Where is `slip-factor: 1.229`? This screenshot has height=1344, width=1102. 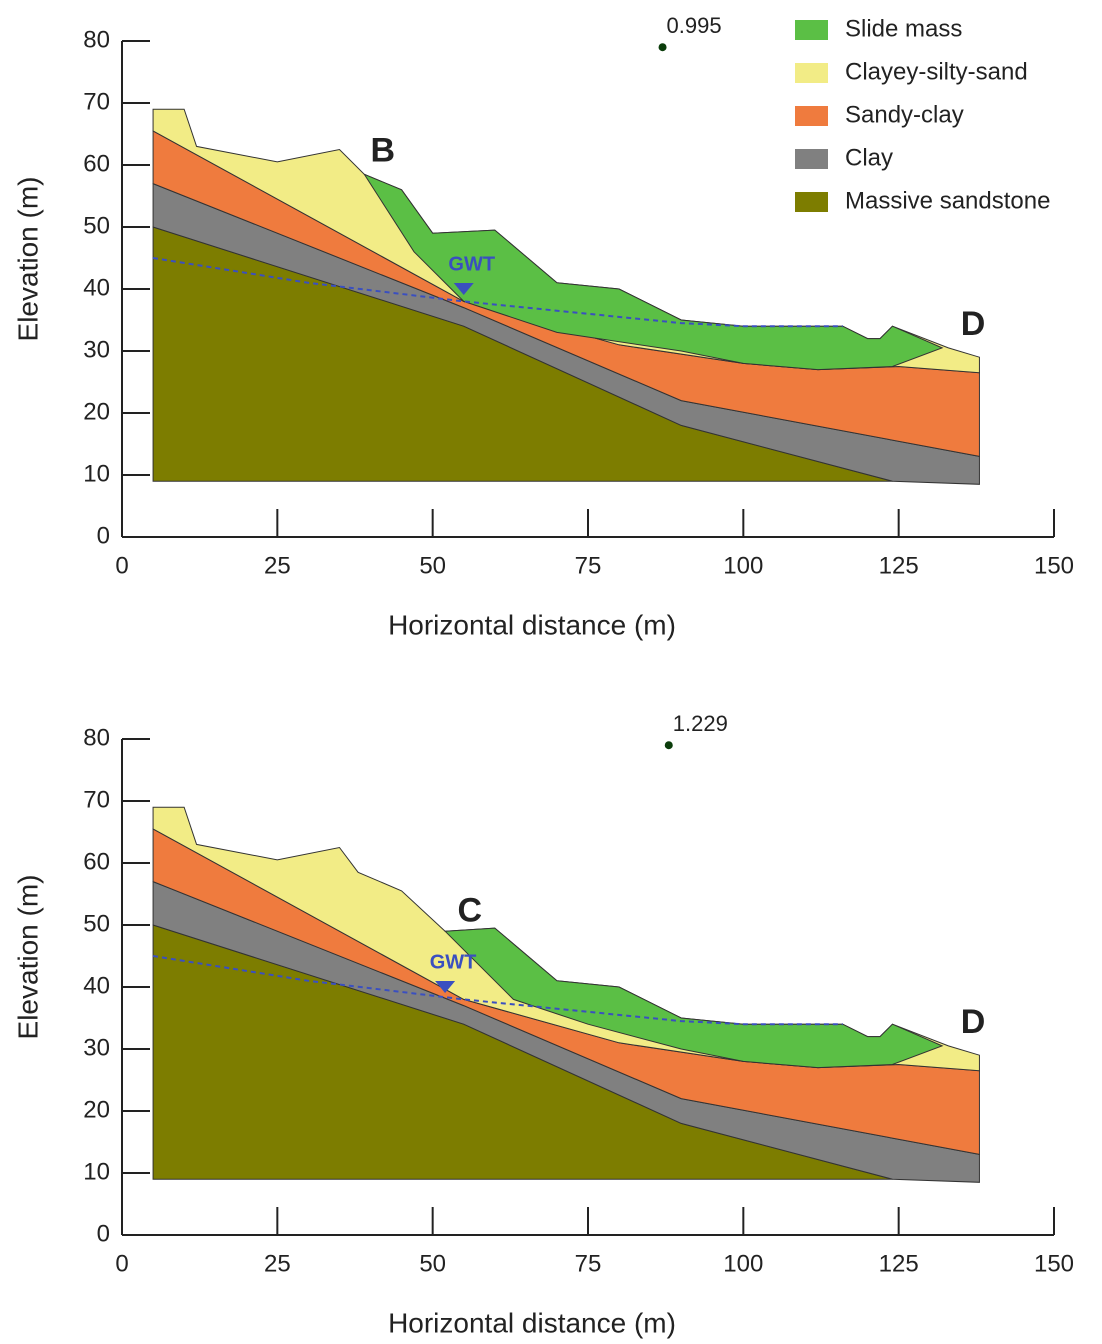
slip-factor: 1.229 is located at coordinates (700, 723).